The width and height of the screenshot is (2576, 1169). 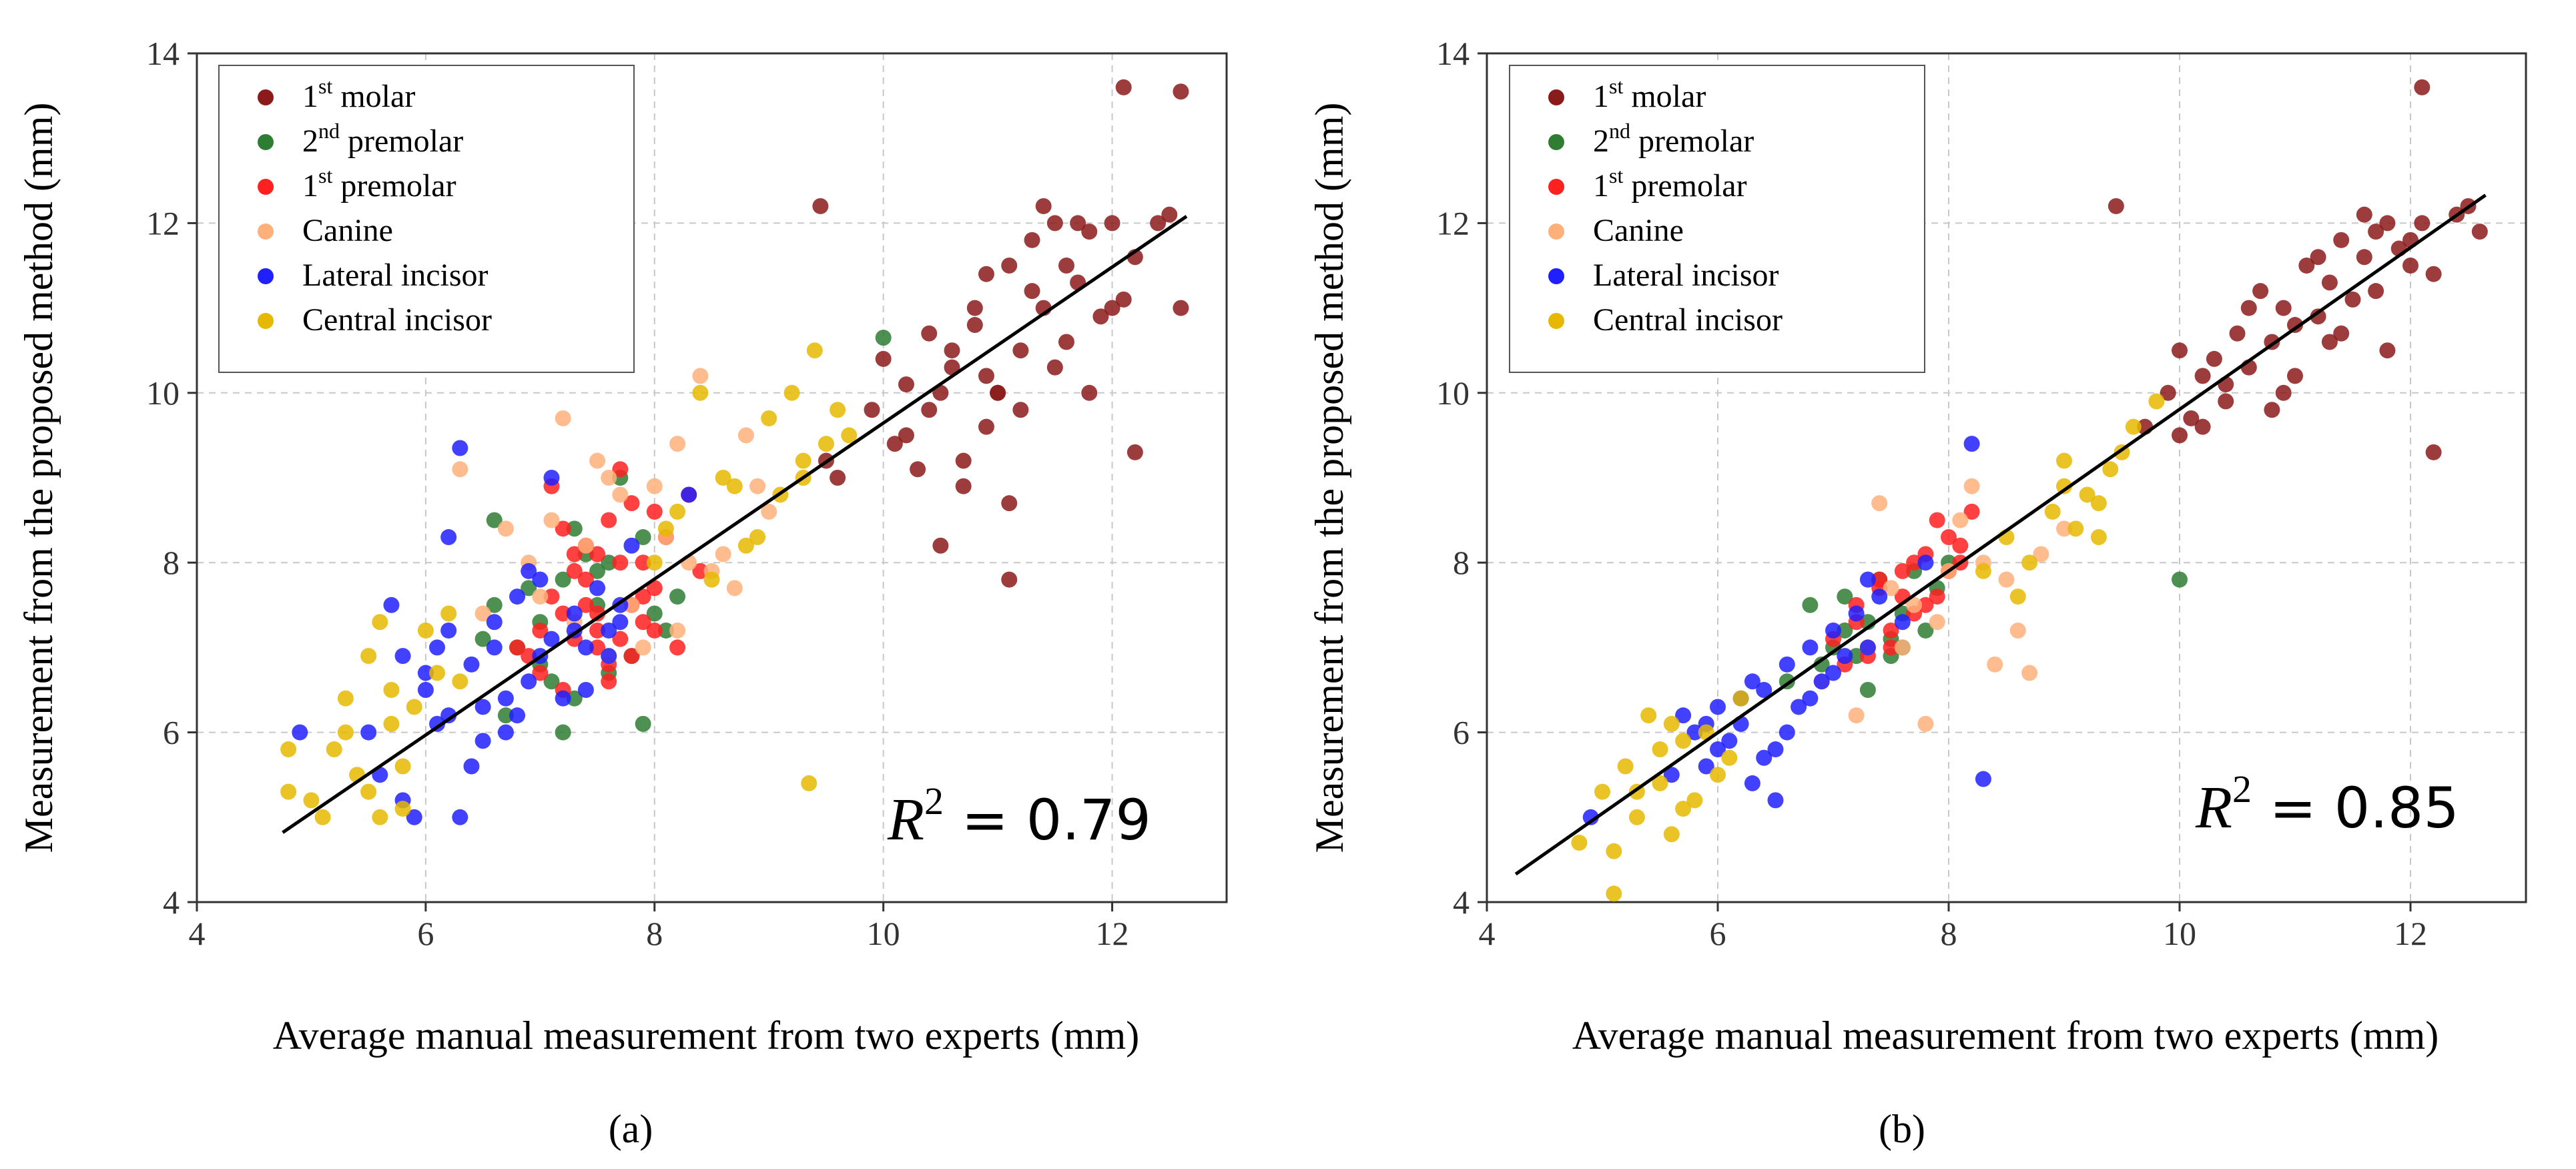 I want to click on legend-entry: 1st molar, so click(x=1649, y=94).